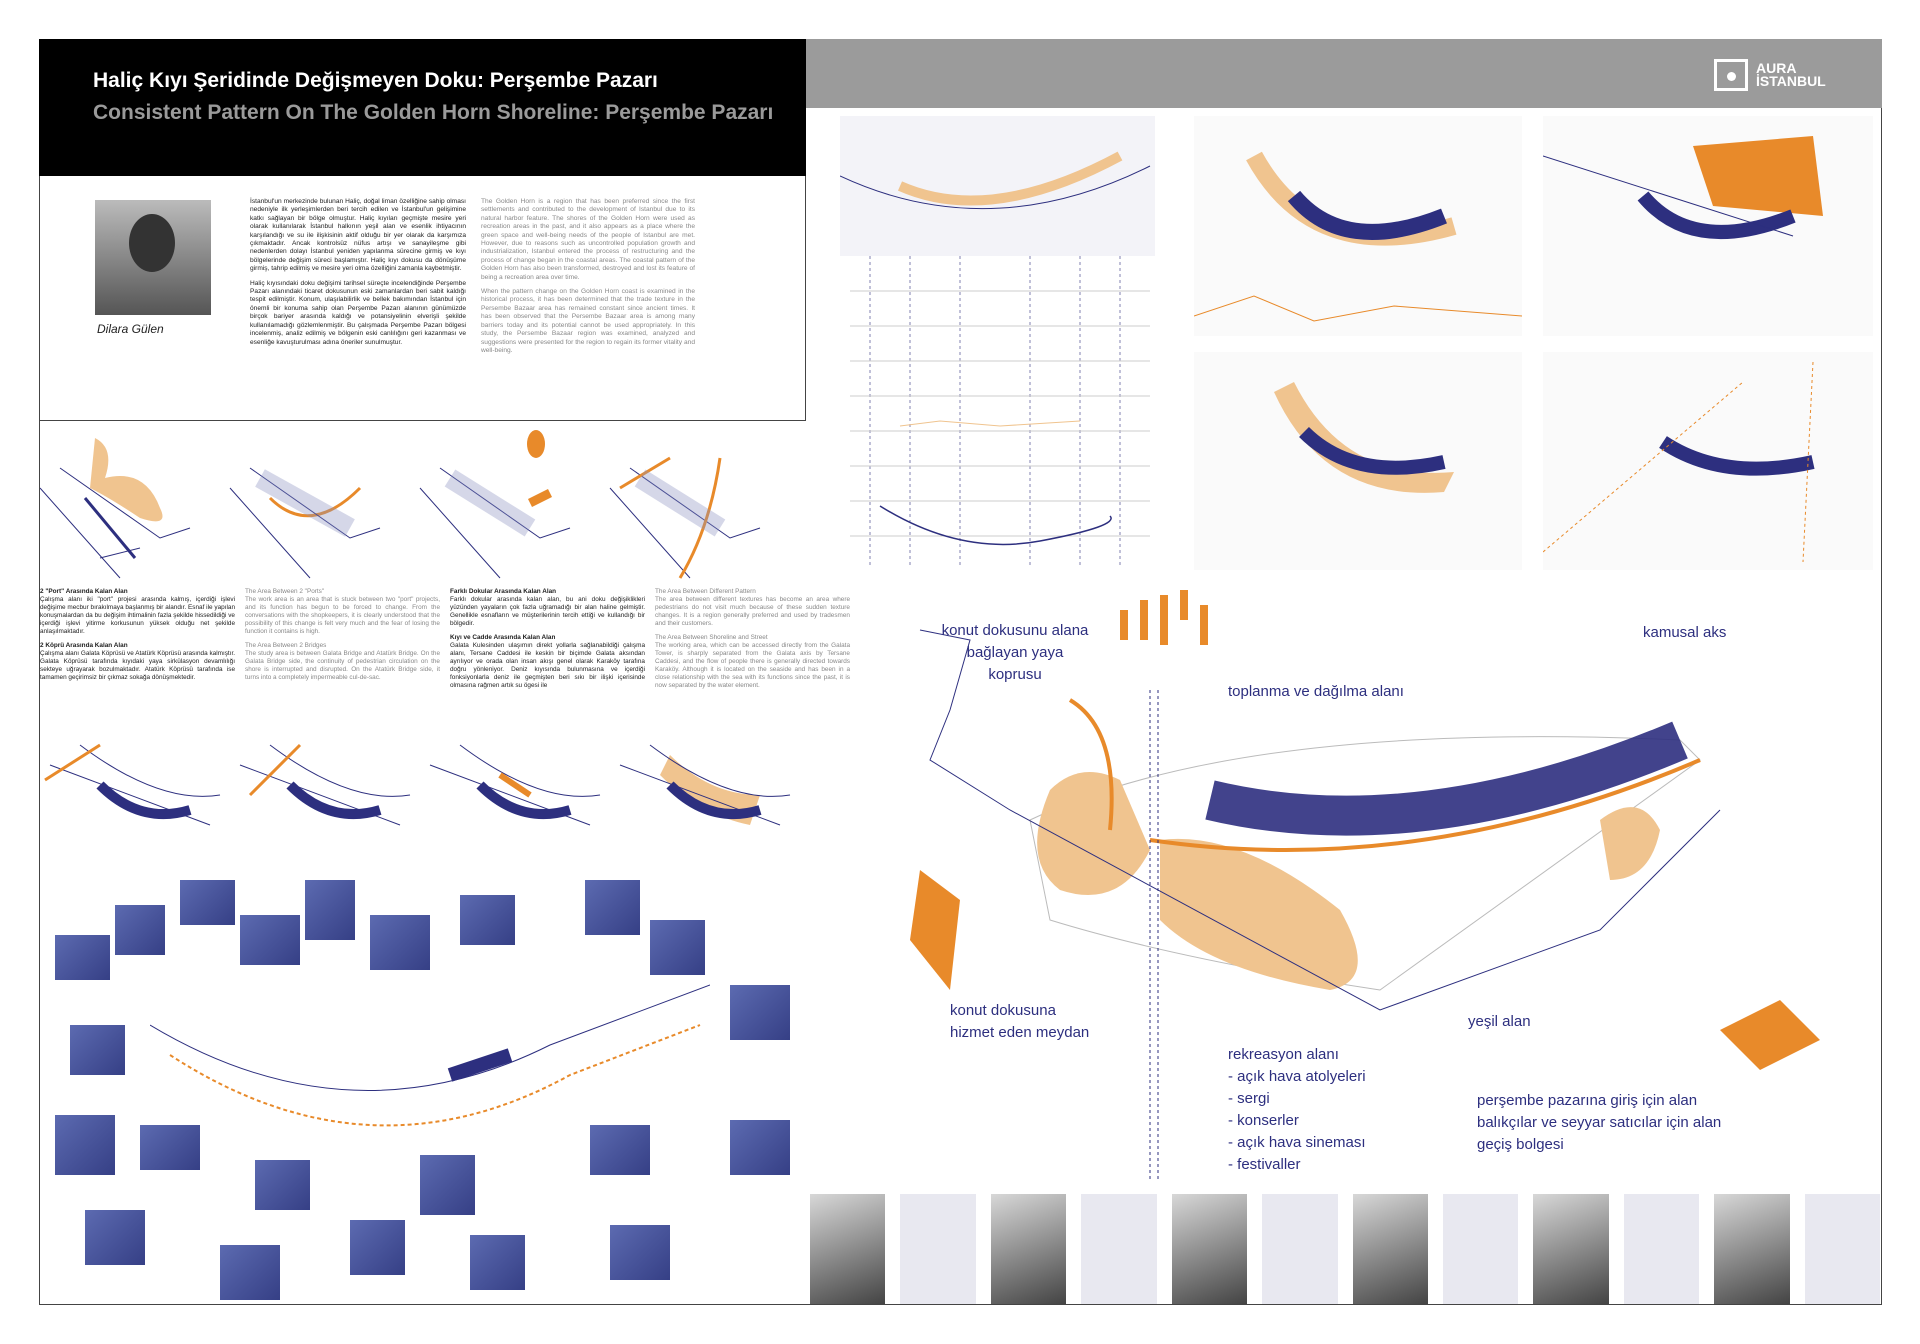 The width and height of the screenshot is (1920, 1344). What do you see at coordinates (153, 257) in the screenshot?
I see `author-photo` at bounding box center [153, 257].